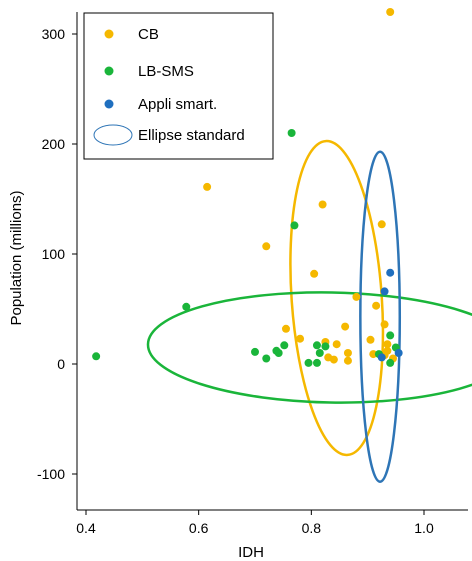 The image size is (472, 561). What do you see at coordinates (51, 474) in the screenshot?
I see `y-tick-label: -100` at bounding box center [51, 474].